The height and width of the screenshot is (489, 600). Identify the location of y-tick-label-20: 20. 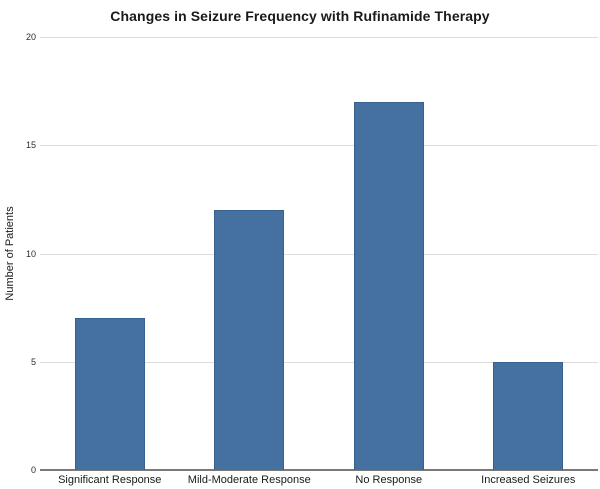
(30, 37).